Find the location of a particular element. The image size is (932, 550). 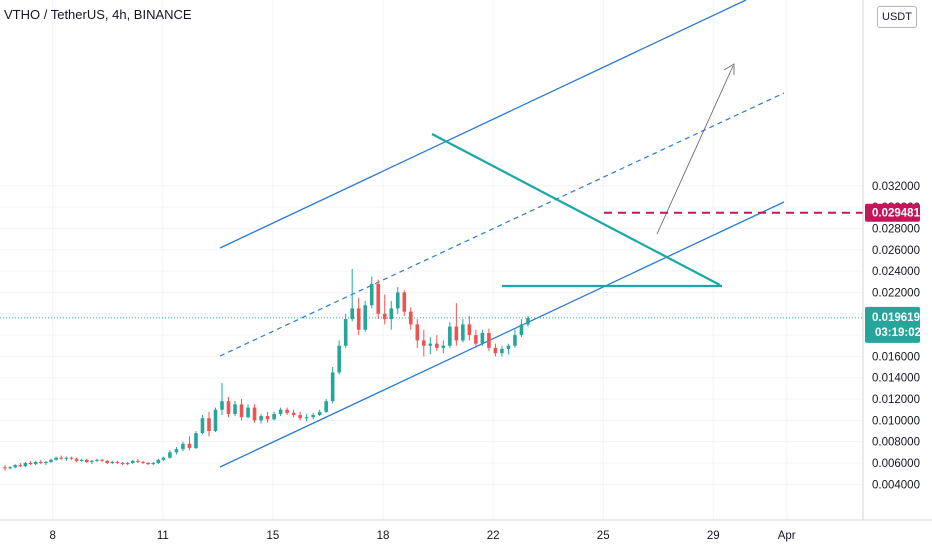

triangle-upper-line is located at coordinates (576, 209).